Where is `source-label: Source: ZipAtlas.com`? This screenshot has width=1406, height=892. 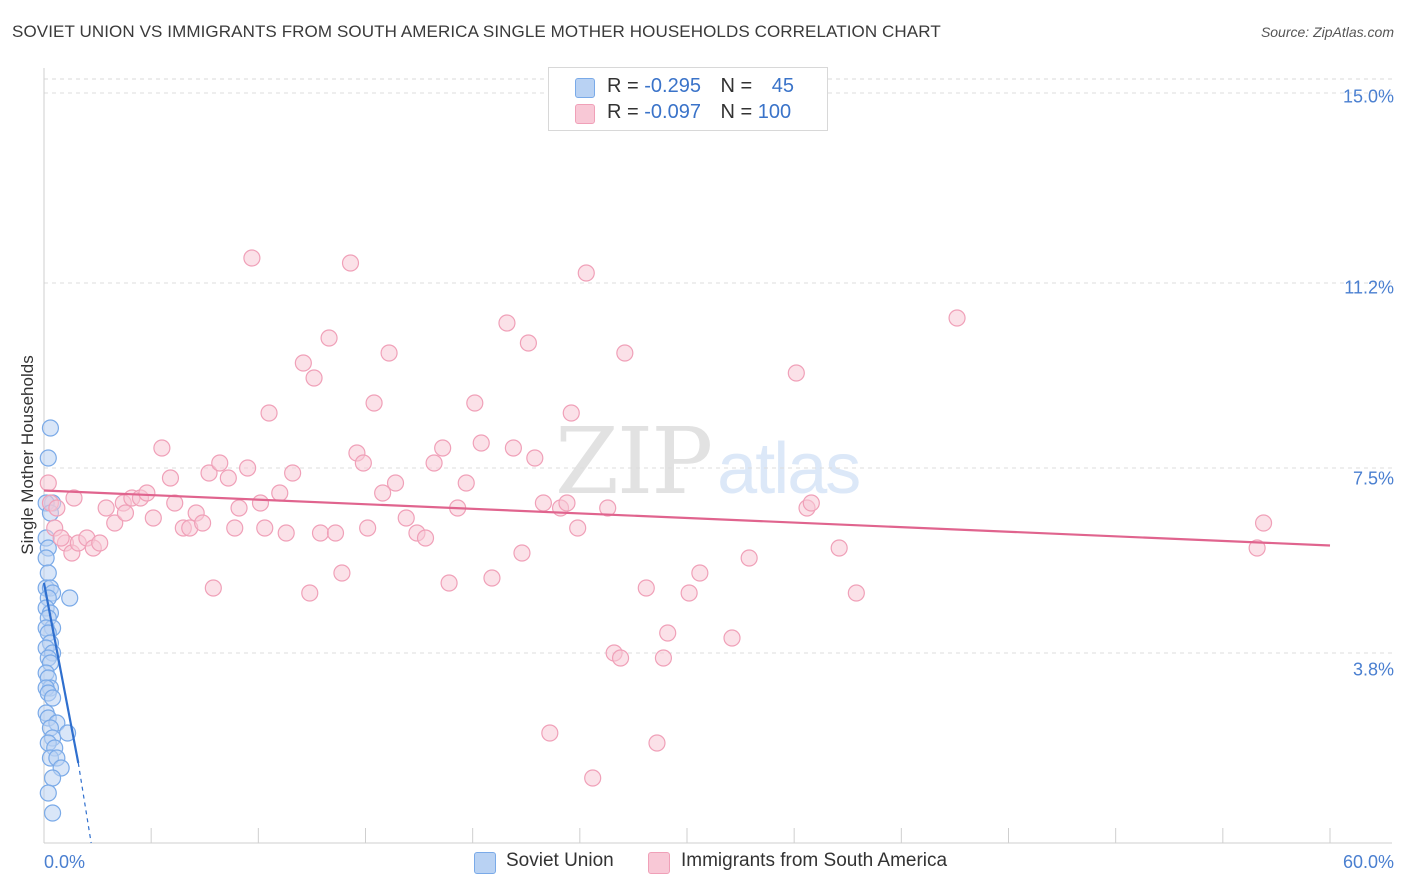 source-label: Source: ZipAtlas.com is located at coordinates (1327, 32).